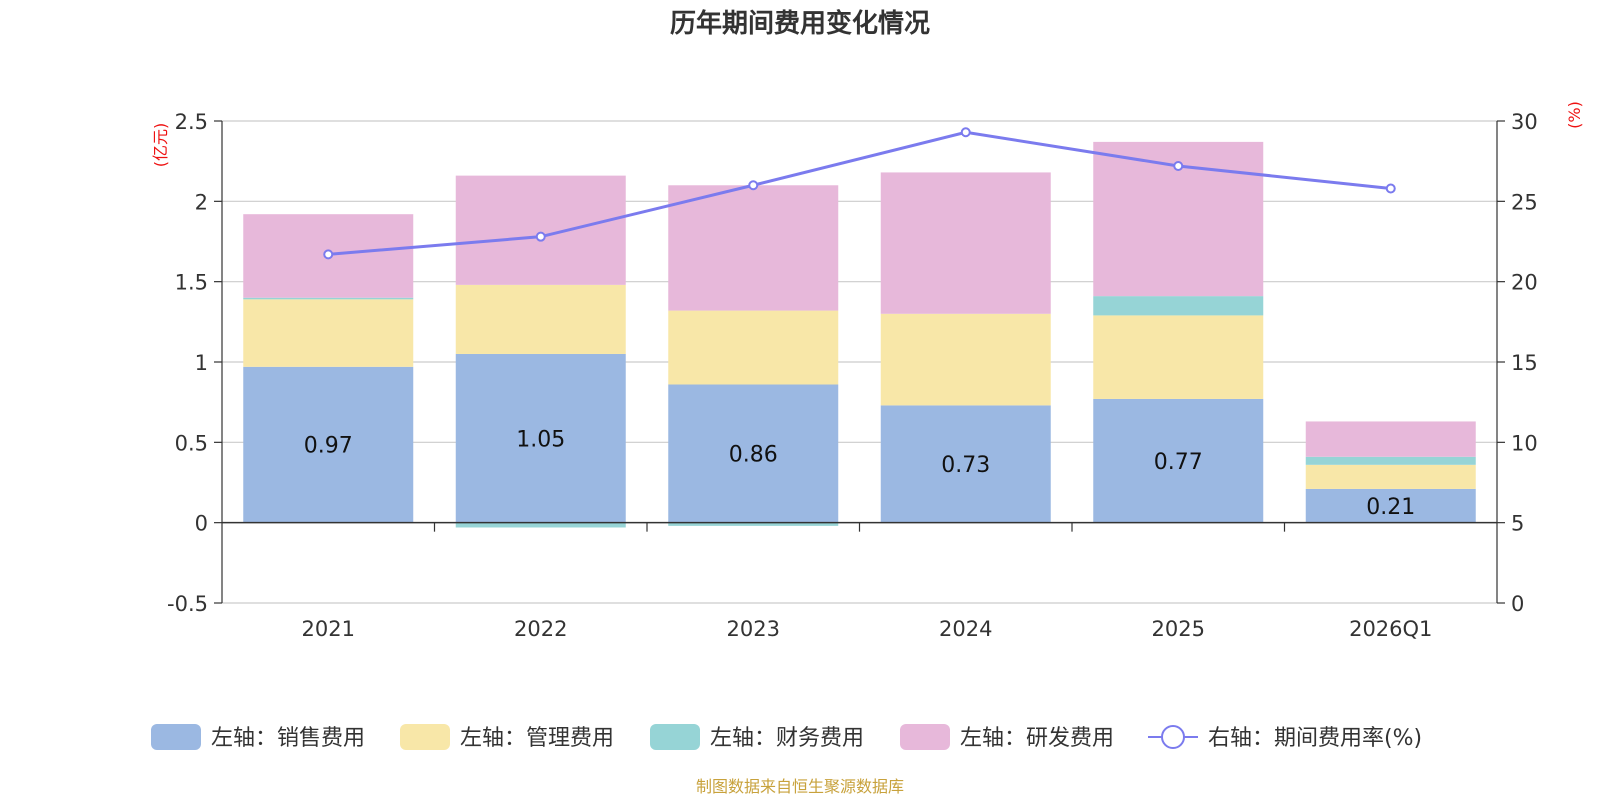 This screenshot has width=1600, height=800. I want to click on right-tick-label: 30, so click(1524, 122).